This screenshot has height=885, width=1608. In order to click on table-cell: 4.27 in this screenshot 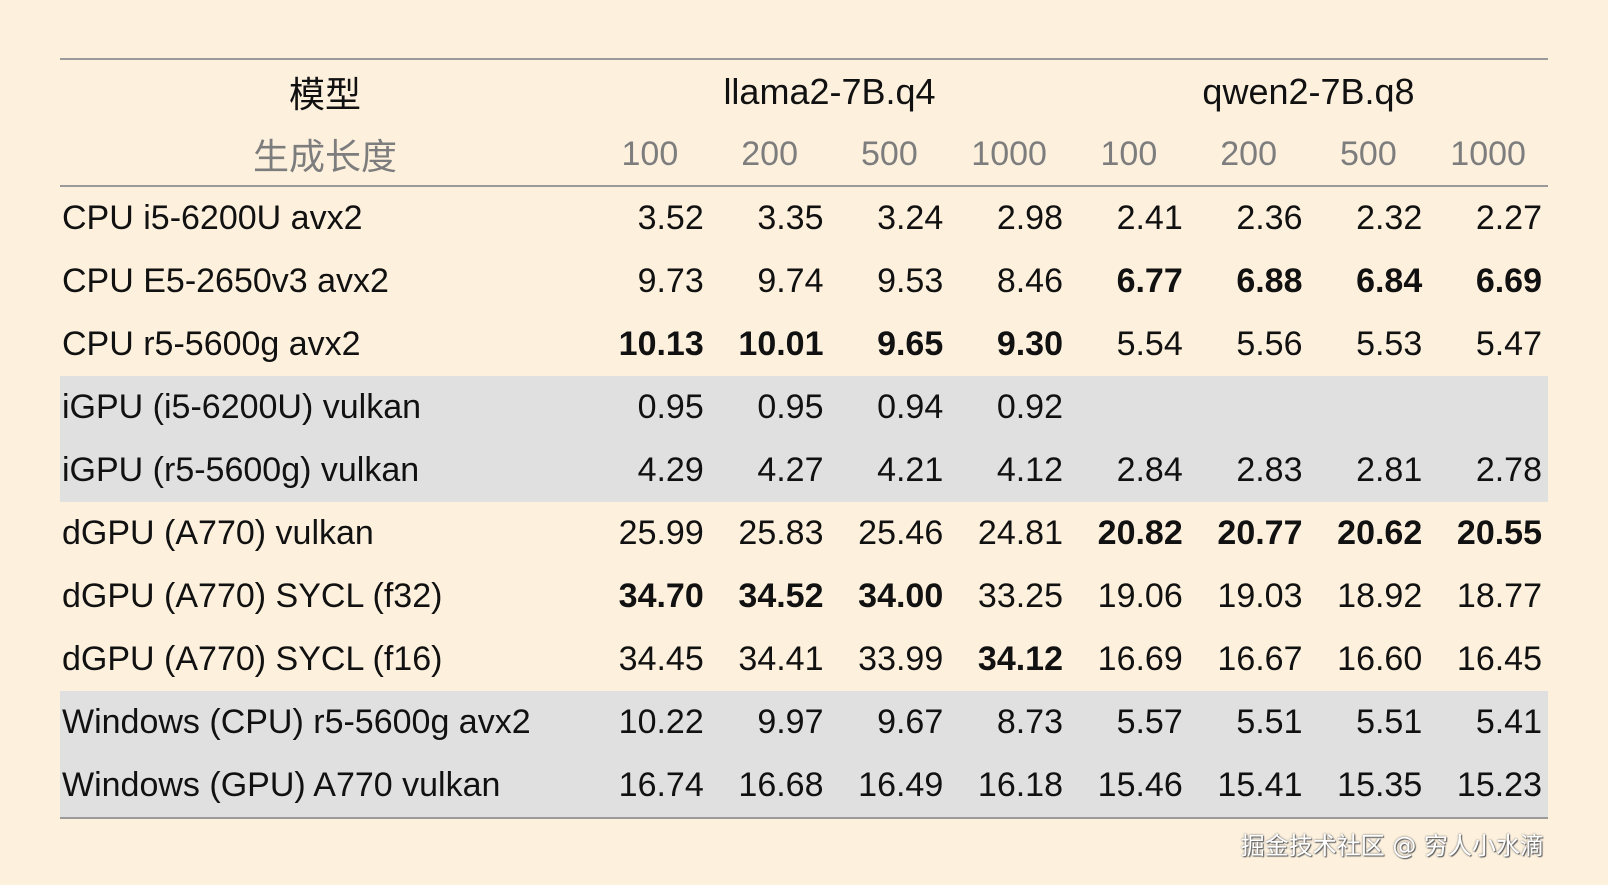, I will do `click(790, 470)`.